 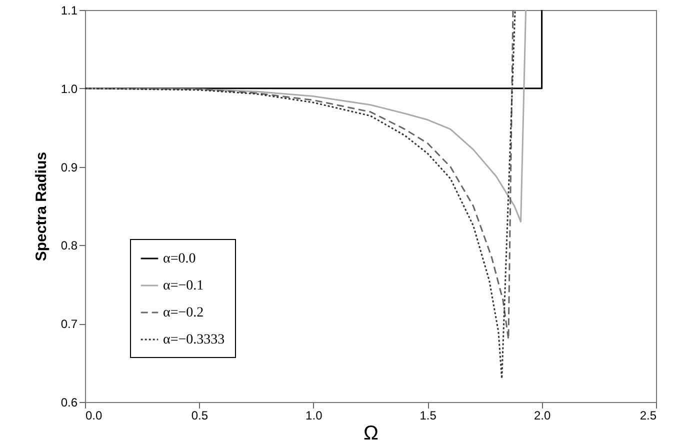 I want to click on y-tick-label: 0.9, so click(x=69, y=167).